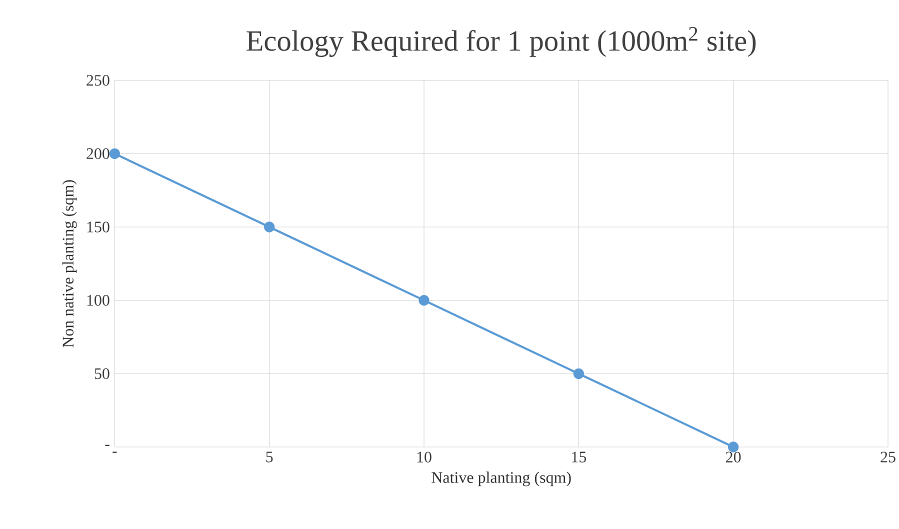 Image resolution: width=899 pixels, height=529 pixels. What do you see at coordinates (114, 452) in the screenshot?
I see `x-tick-label: -` at bounding box center [114, 452].